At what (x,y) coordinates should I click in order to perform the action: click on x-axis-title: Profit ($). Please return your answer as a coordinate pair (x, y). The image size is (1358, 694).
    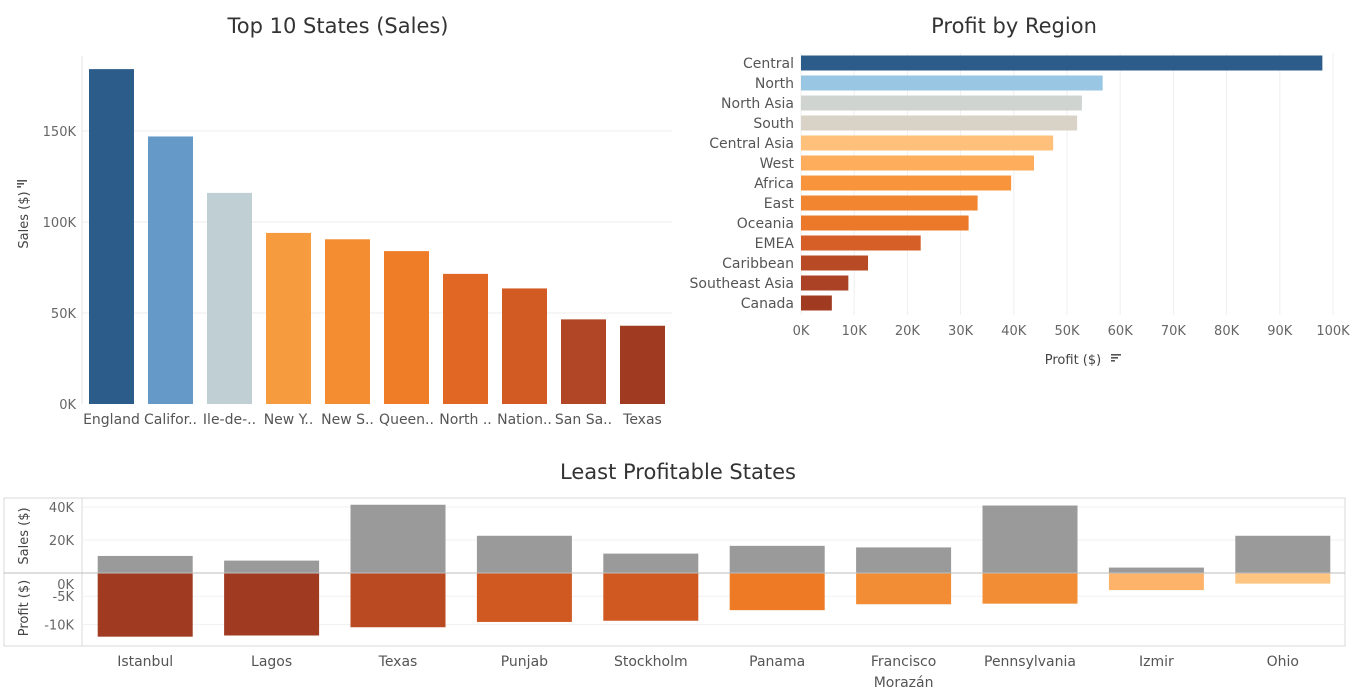
    Looking at the image, I should click on (1073, 360).